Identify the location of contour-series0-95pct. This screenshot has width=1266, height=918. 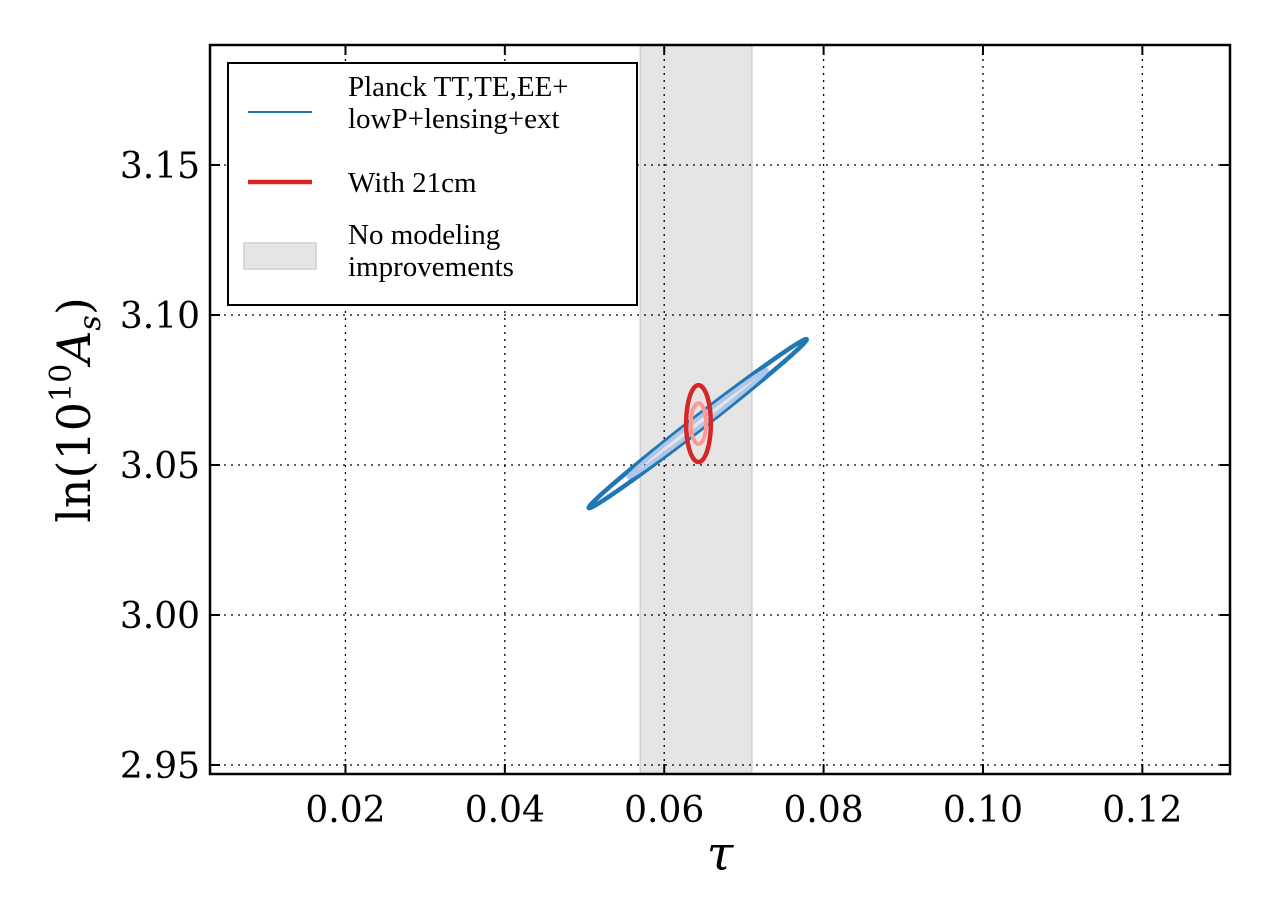
(697, 423).